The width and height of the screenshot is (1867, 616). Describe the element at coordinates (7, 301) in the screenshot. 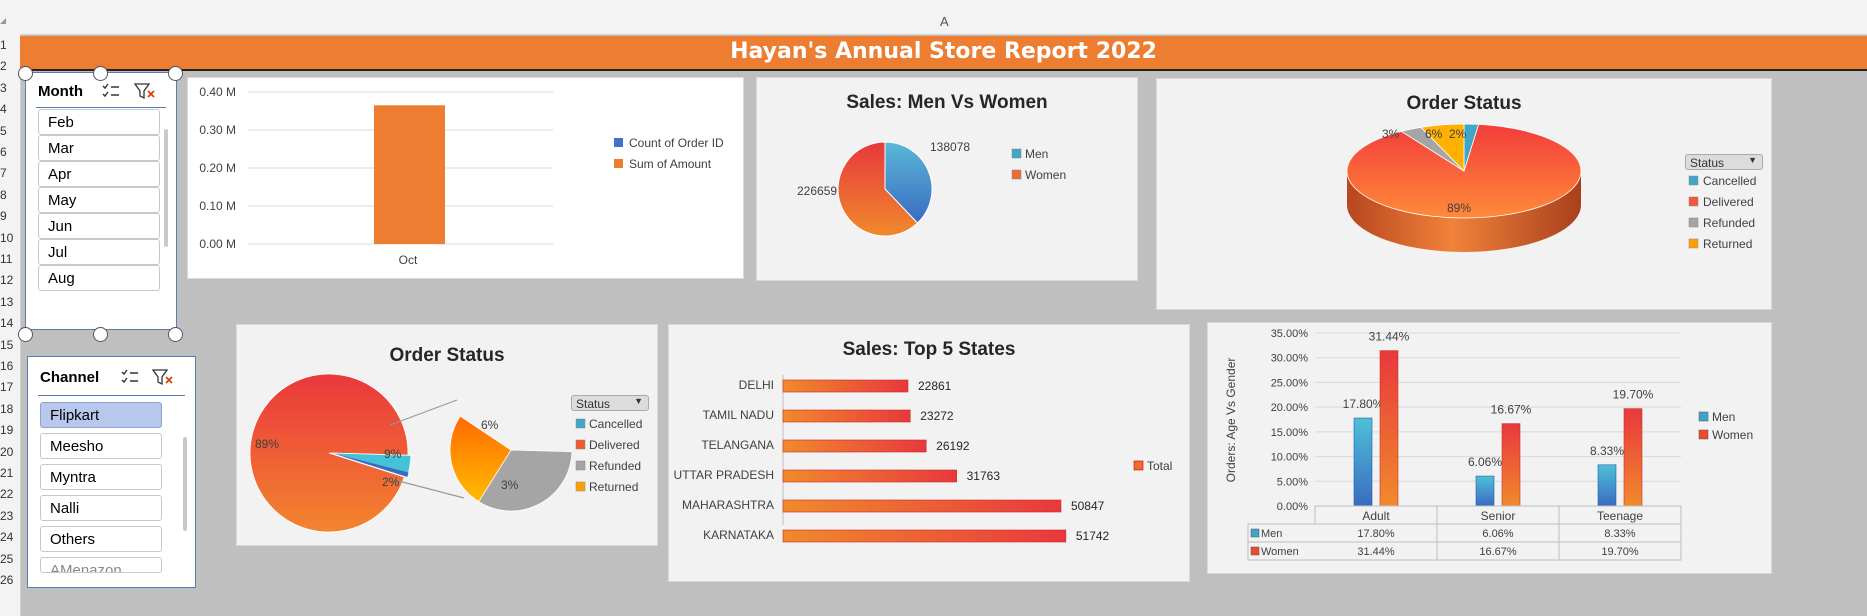

I see `row-number: 13` at that location.